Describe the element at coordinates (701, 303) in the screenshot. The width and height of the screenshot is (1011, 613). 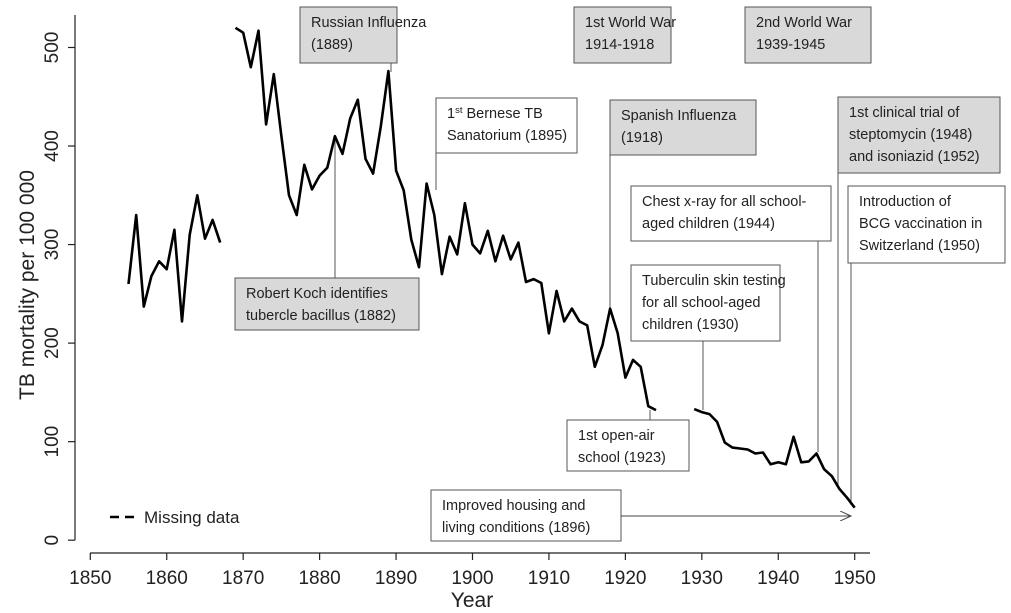
I see `annotation-text: for all school-aged` at that location.